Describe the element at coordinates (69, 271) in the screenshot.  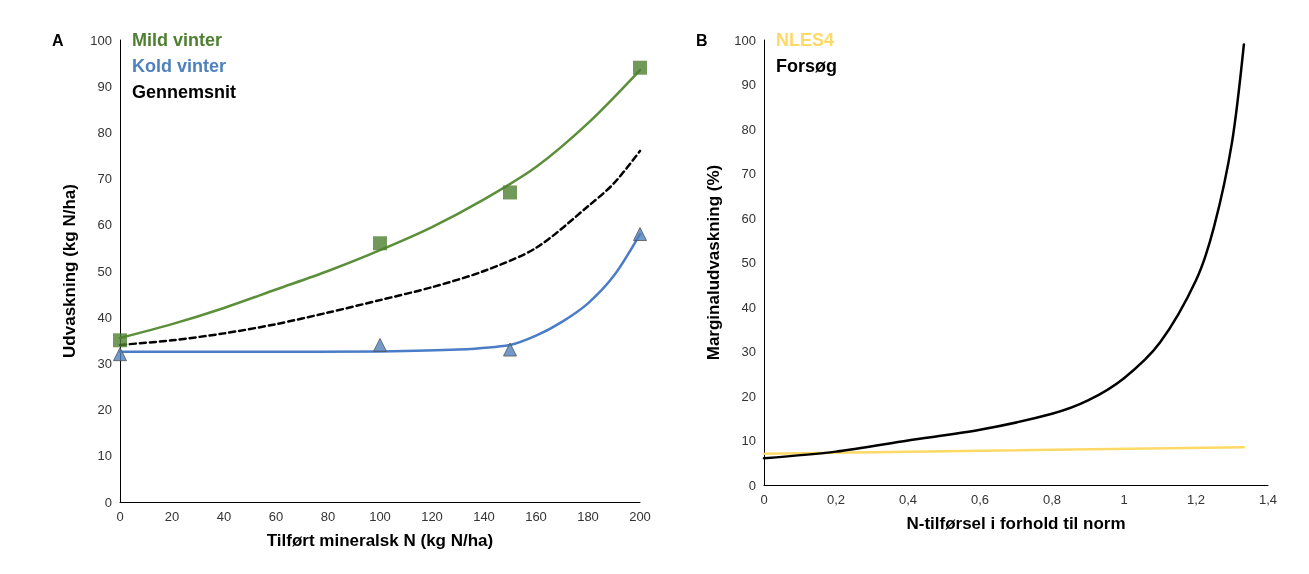
I see `y-axis-title: Udvaskning (kg N/ha)` at that location.